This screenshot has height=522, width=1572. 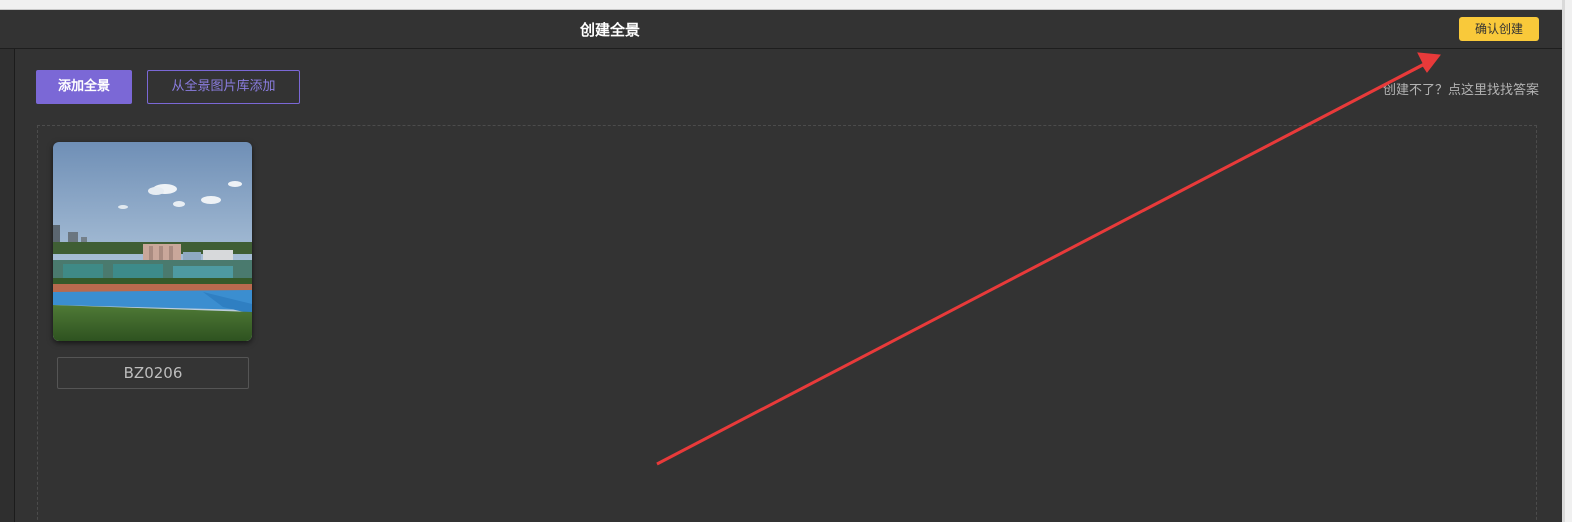 What do you see at coordinates (223, 87) in the screenshot?
I see `add-from-library-button: 从全景图片库添加` at bounding box center [223, 87].